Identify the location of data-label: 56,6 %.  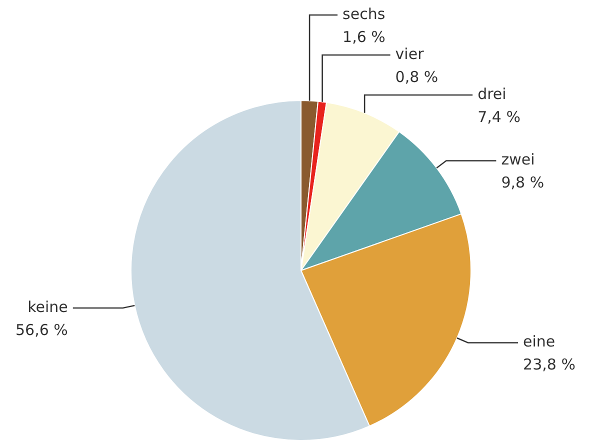
(41, 329).